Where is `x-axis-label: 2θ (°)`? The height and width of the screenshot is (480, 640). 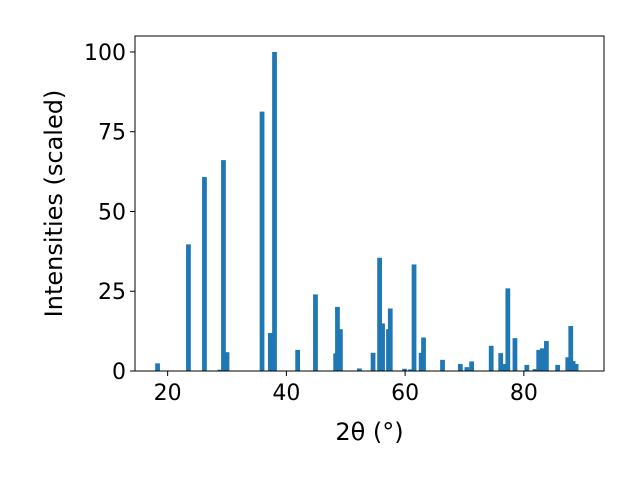
x-axis-label: 2θ (°) is located at coordinates (369, 432).